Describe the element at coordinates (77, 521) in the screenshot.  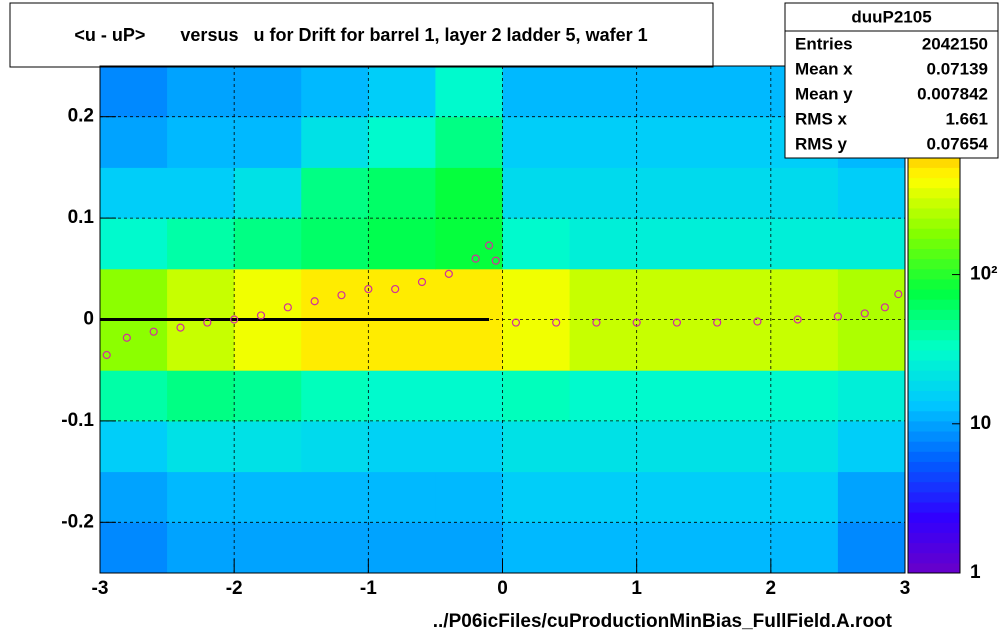
I see `y-tick-label: -0.2` at that location.